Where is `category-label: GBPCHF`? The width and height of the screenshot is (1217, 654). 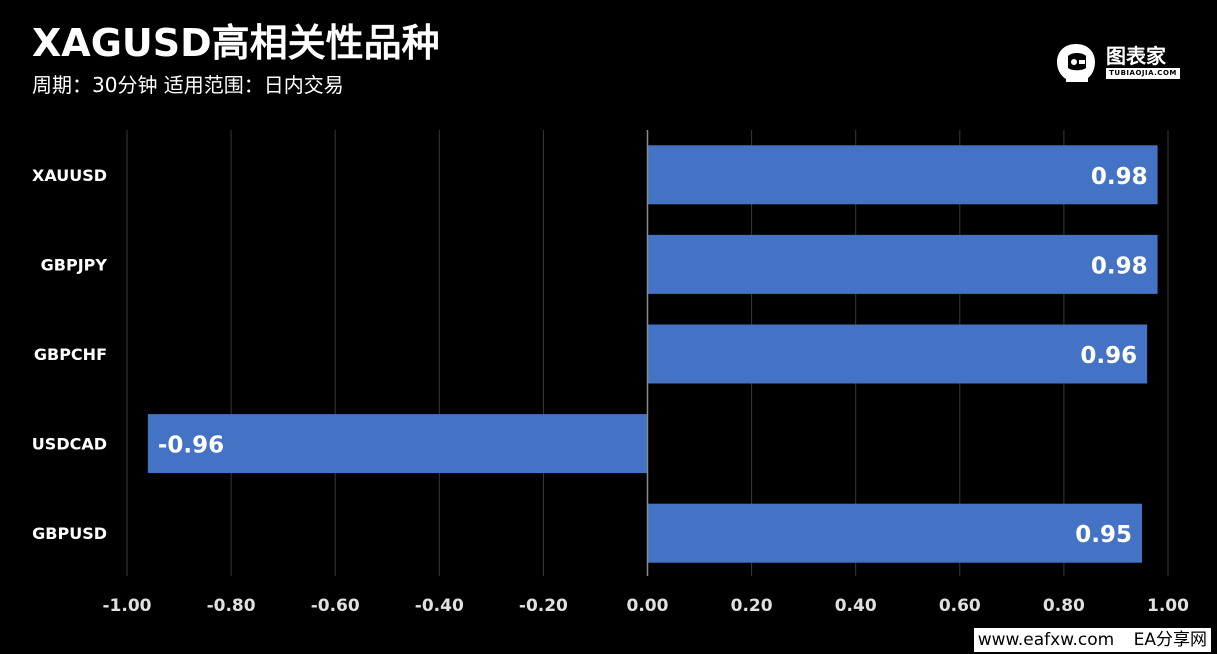
category-label: GBPCHF is located at coordinates (70, 354).